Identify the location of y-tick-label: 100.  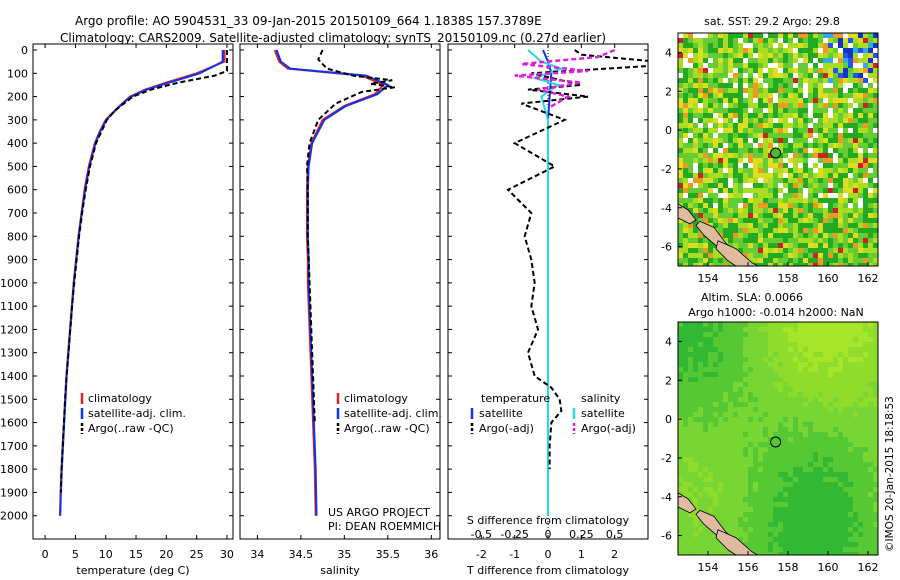
(17, 73).